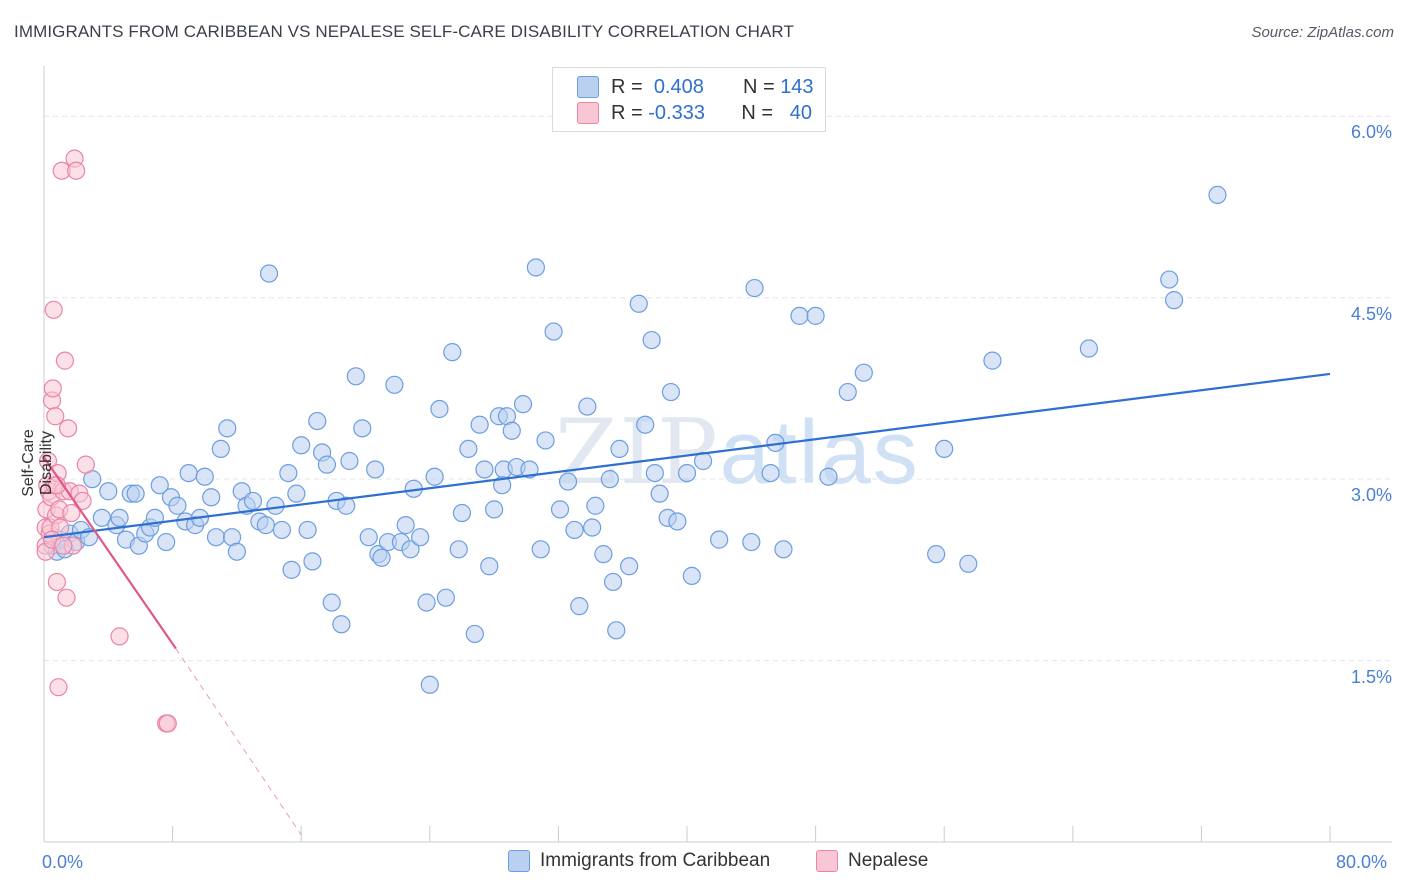 This screenshot has height=892, width=1406. Describe the element at coordinates (637, 452) in the screenshot. I see `watermark-zip: ZIP` at that location.